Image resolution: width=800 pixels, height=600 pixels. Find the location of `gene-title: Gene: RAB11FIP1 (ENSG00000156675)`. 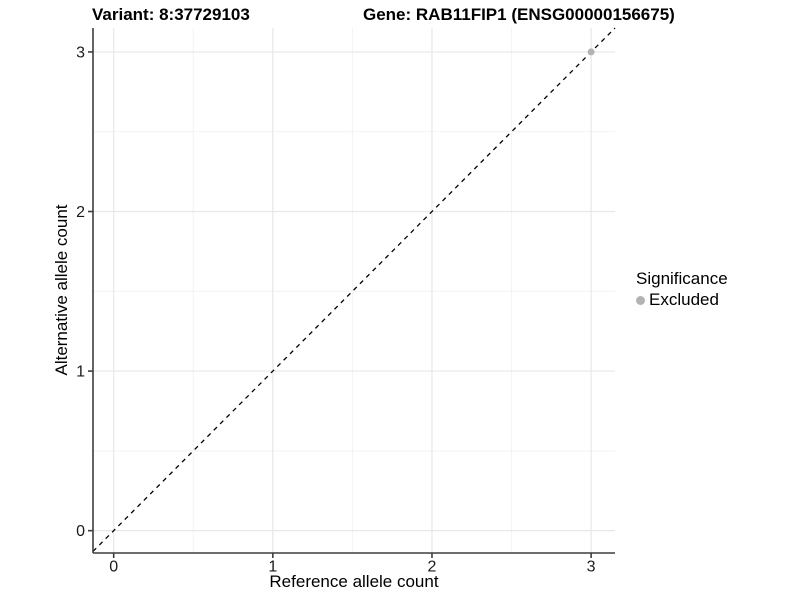

gene-title: Gene: RAB11FIP1 (ENSG00000156675) is located at coordinates (519, 14).